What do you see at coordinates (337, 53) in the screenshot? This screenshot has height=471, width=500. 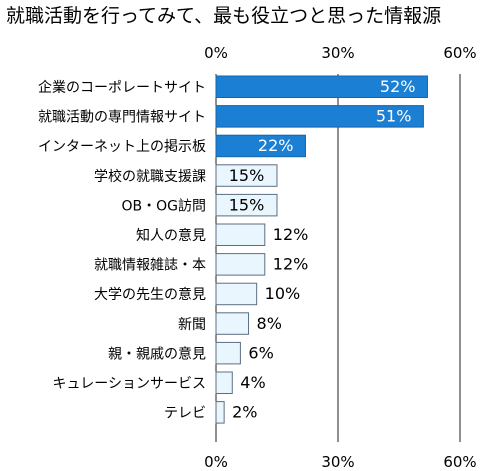 I see `x-tick-label-top-30: 30%` at bounding box center [337, 53].